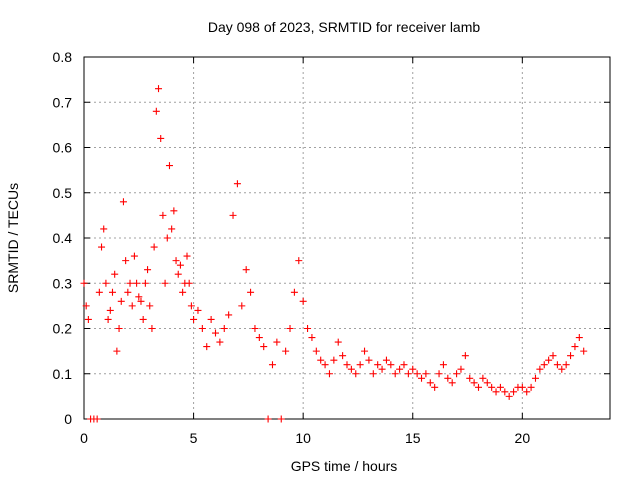 The width and height of the screenshot is (640, 480). What do you see at coordinates (303, 438) in the screenshot?
I see `x-tick-label: 10` at bounding box center [303, 438].